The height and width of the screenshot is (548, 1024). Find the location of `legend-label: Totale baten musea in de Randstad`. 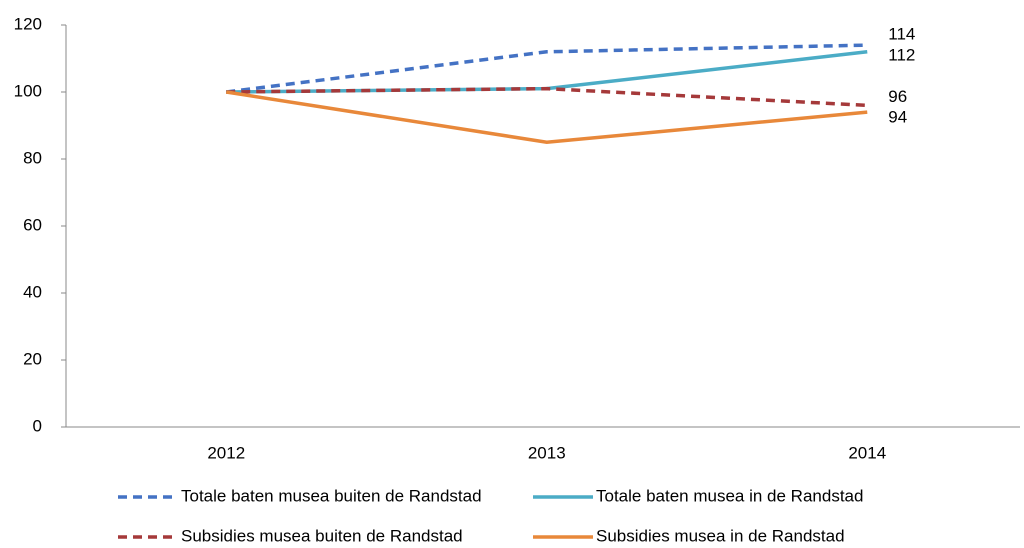

legend-label: Totale baten musea in de Randstad is located at coordinates (729, 495).